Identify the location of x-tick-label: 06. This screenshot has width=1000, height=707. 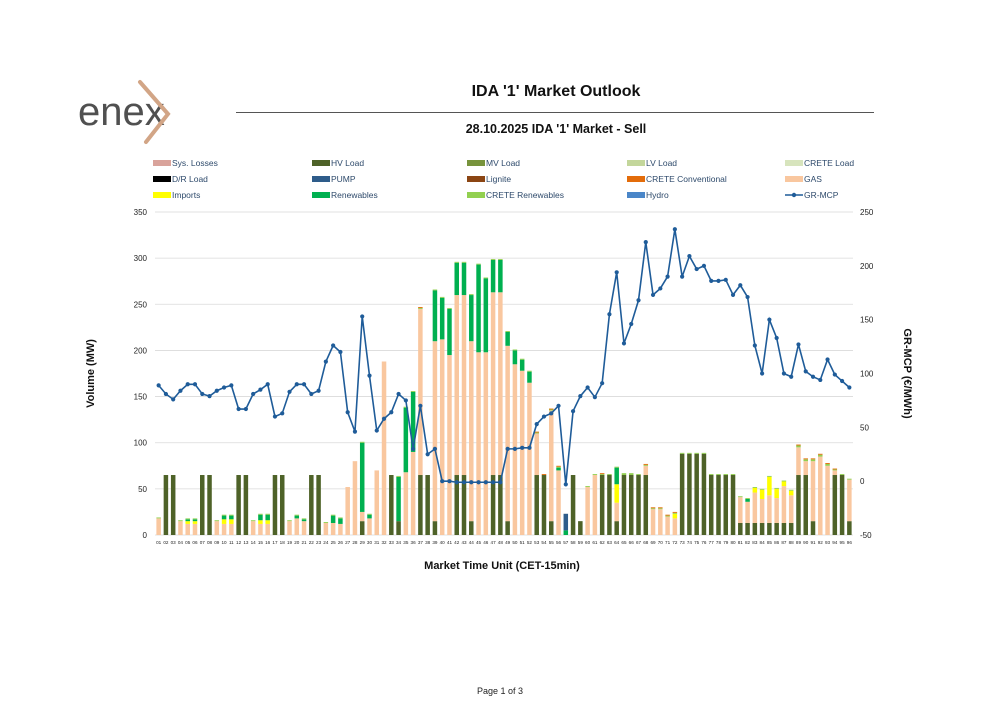
(195, 542).